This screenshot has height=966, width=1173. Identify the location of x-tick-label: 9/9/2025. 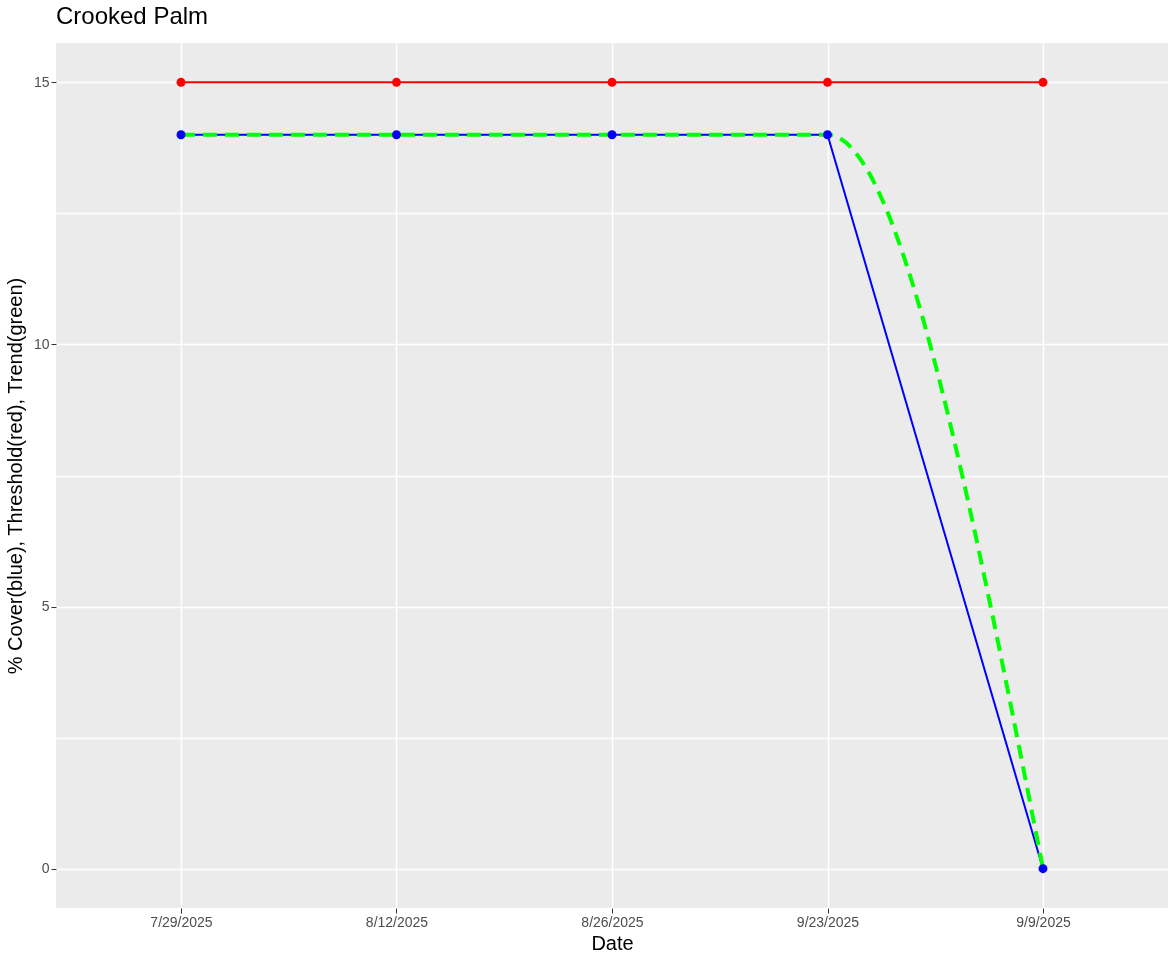
(1043, 921).